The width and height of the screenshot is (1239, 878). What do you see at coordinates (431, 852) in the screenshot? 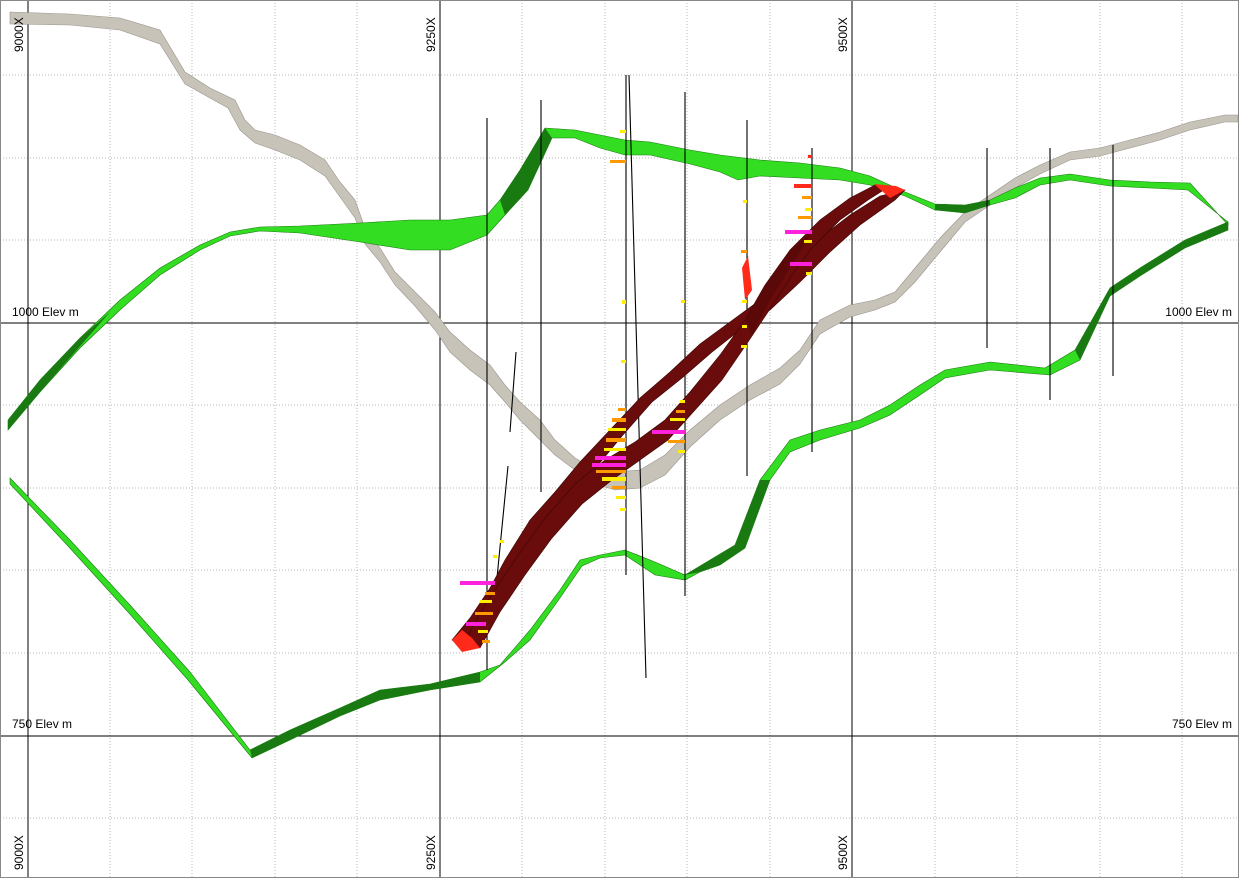
I see `x-label-9250-bottom: 9250X` at bounding box center [431, 852].